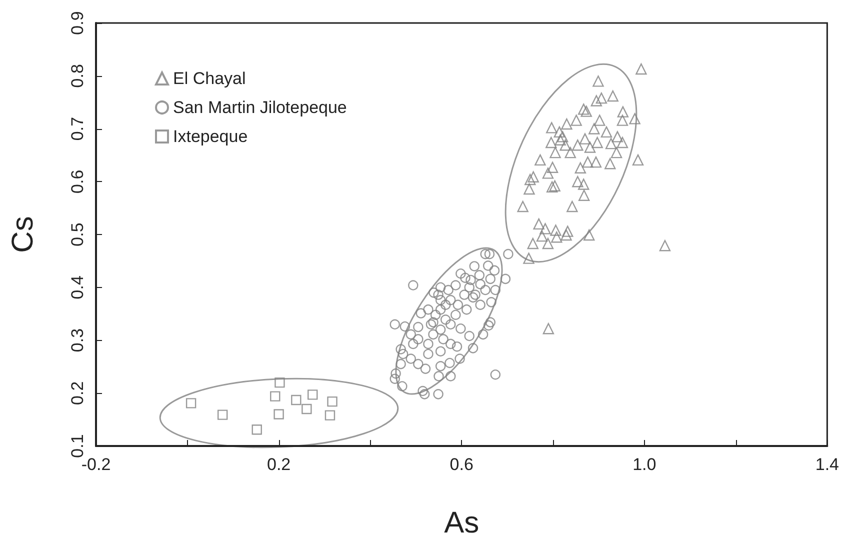  I want to click on x-tick-label: 1.4, so click(827, 464).